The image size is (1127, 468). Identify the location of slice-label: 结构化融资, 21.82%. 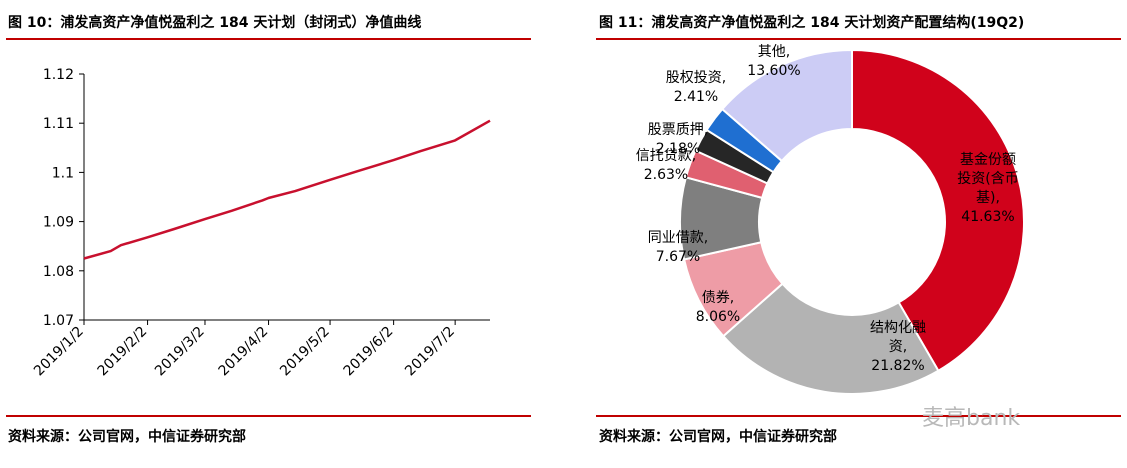
(898, 347).